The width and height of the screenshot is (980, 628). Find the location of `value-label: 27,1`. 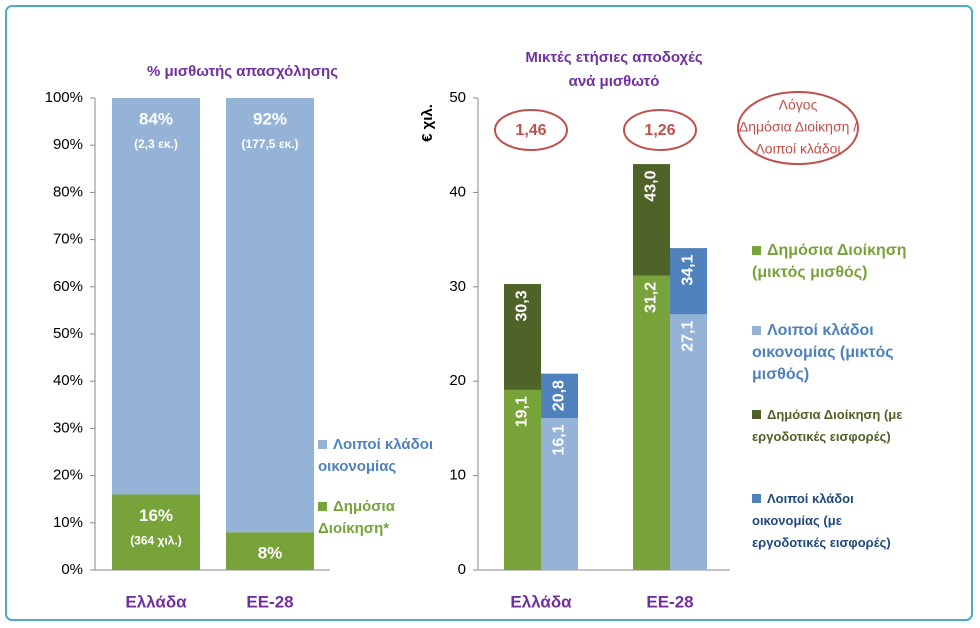

value-label: 27,1 is located at coordinates (688, 336).